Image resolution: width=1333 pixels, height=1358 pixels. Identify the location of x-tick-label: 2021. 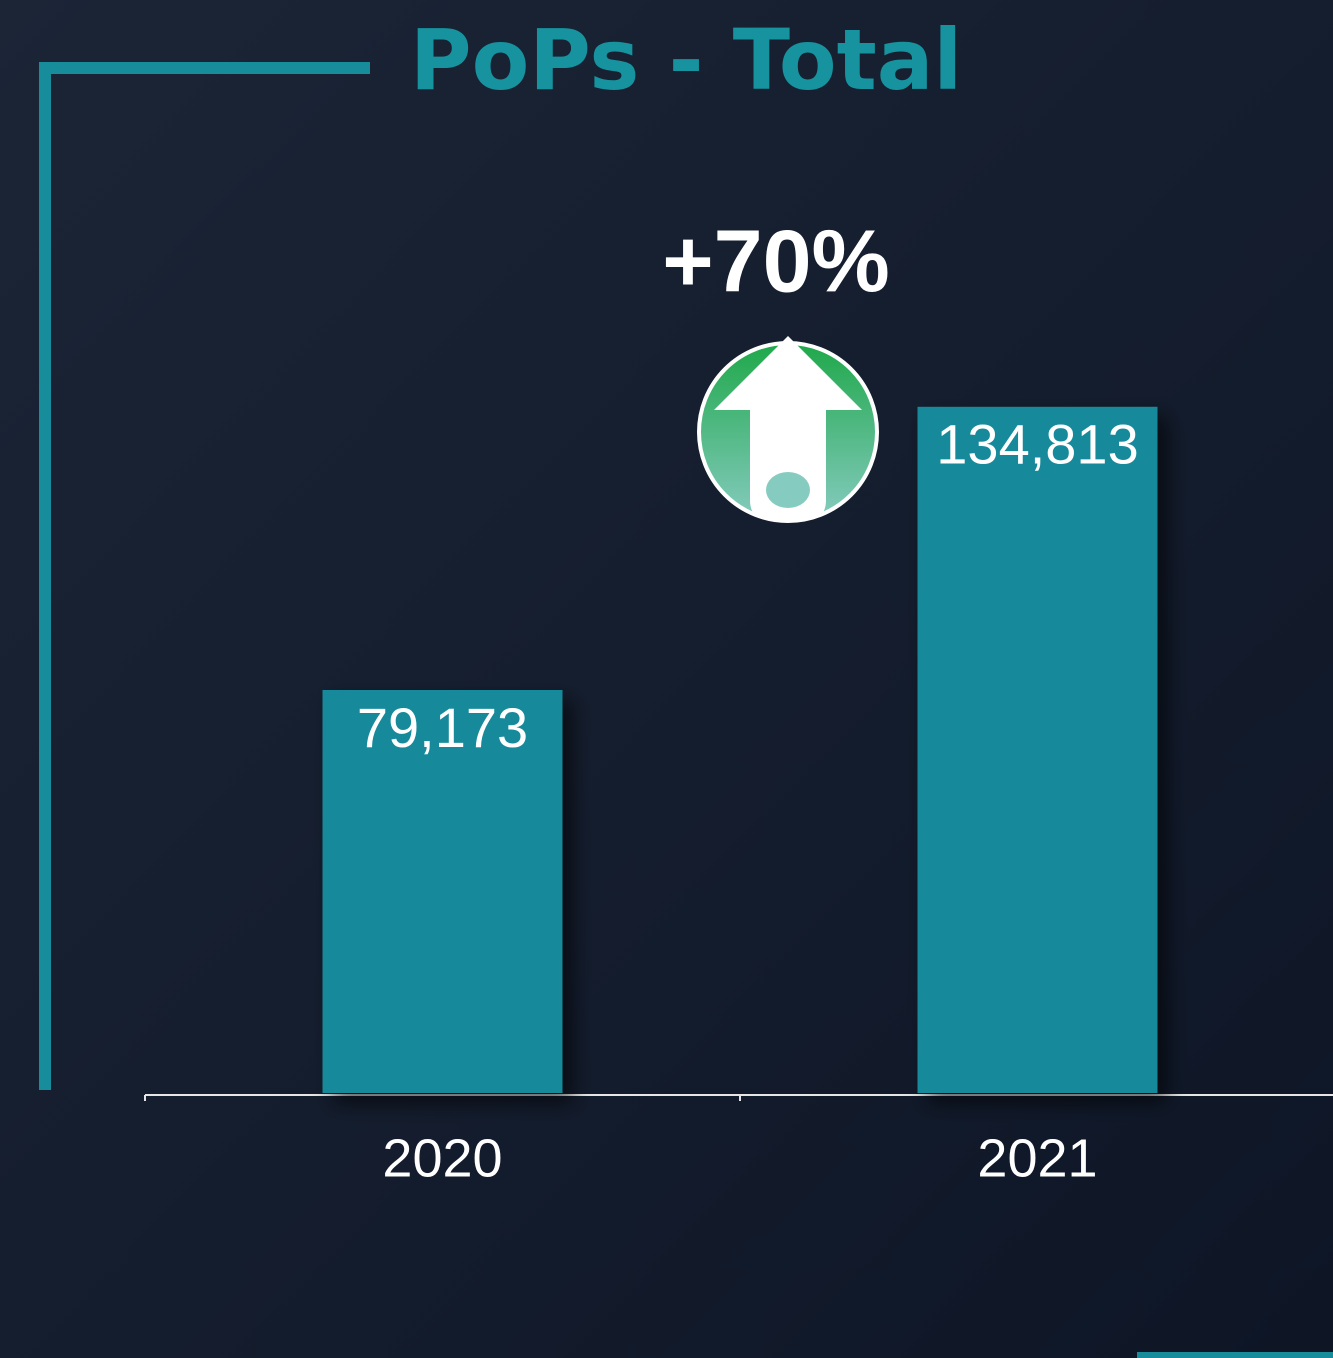
(1037, 1158).